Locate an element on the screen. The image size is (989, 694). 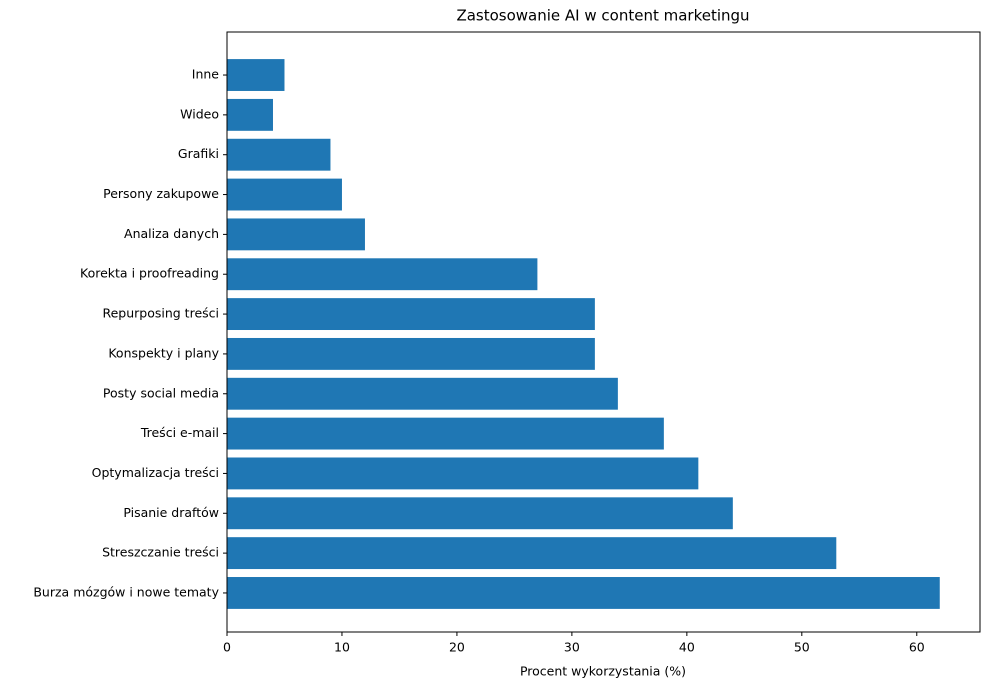
x-tick-label: 30 is located at coordinates (572, 647).